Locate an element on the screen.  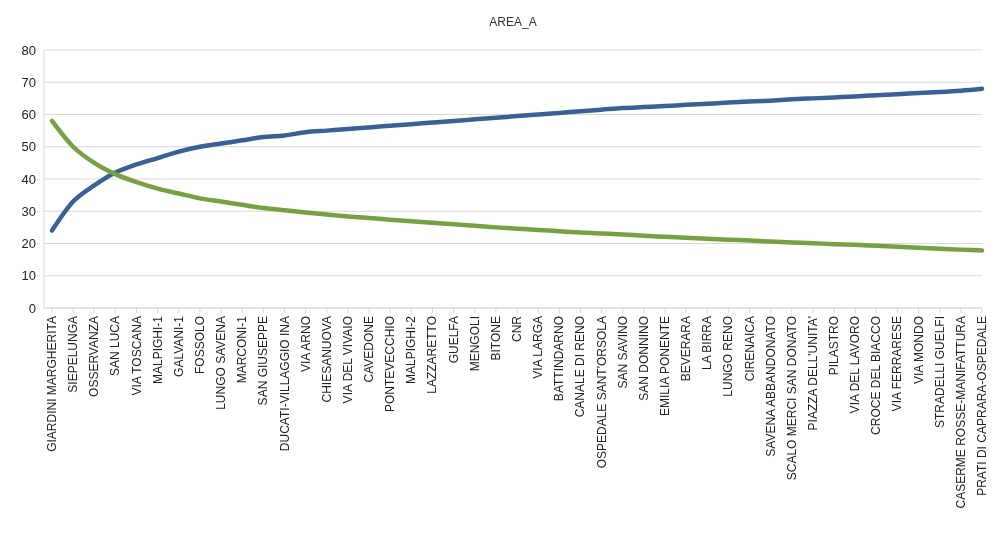
x-tick-label: OSPEDALE SANT'ORSOLA is located at coordinates (601, 392).